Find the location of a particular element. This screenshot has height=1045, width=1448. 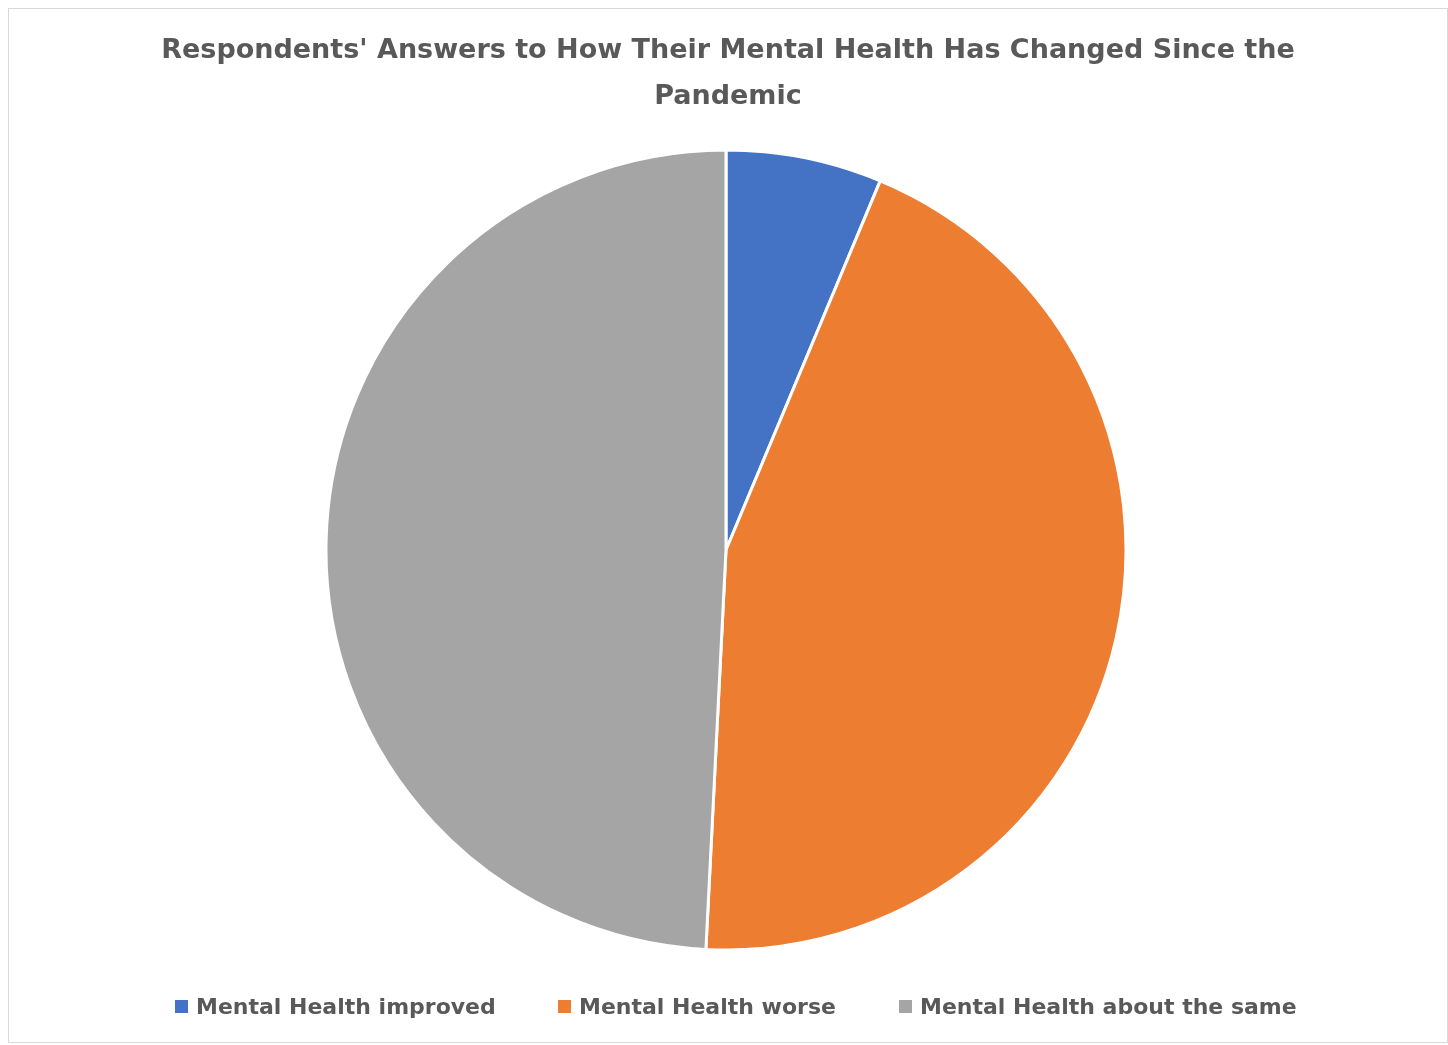

legend-label: Mental Health worse is located at coordinates (707, 1006).